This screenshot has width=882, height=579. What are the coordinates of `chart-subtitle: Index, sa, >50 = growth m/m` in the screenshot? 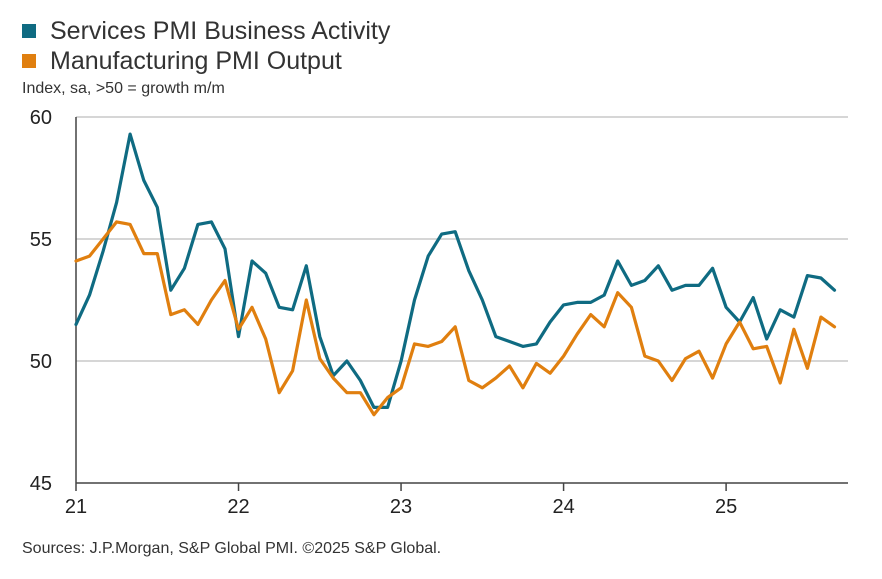 It's located at (123, 88).